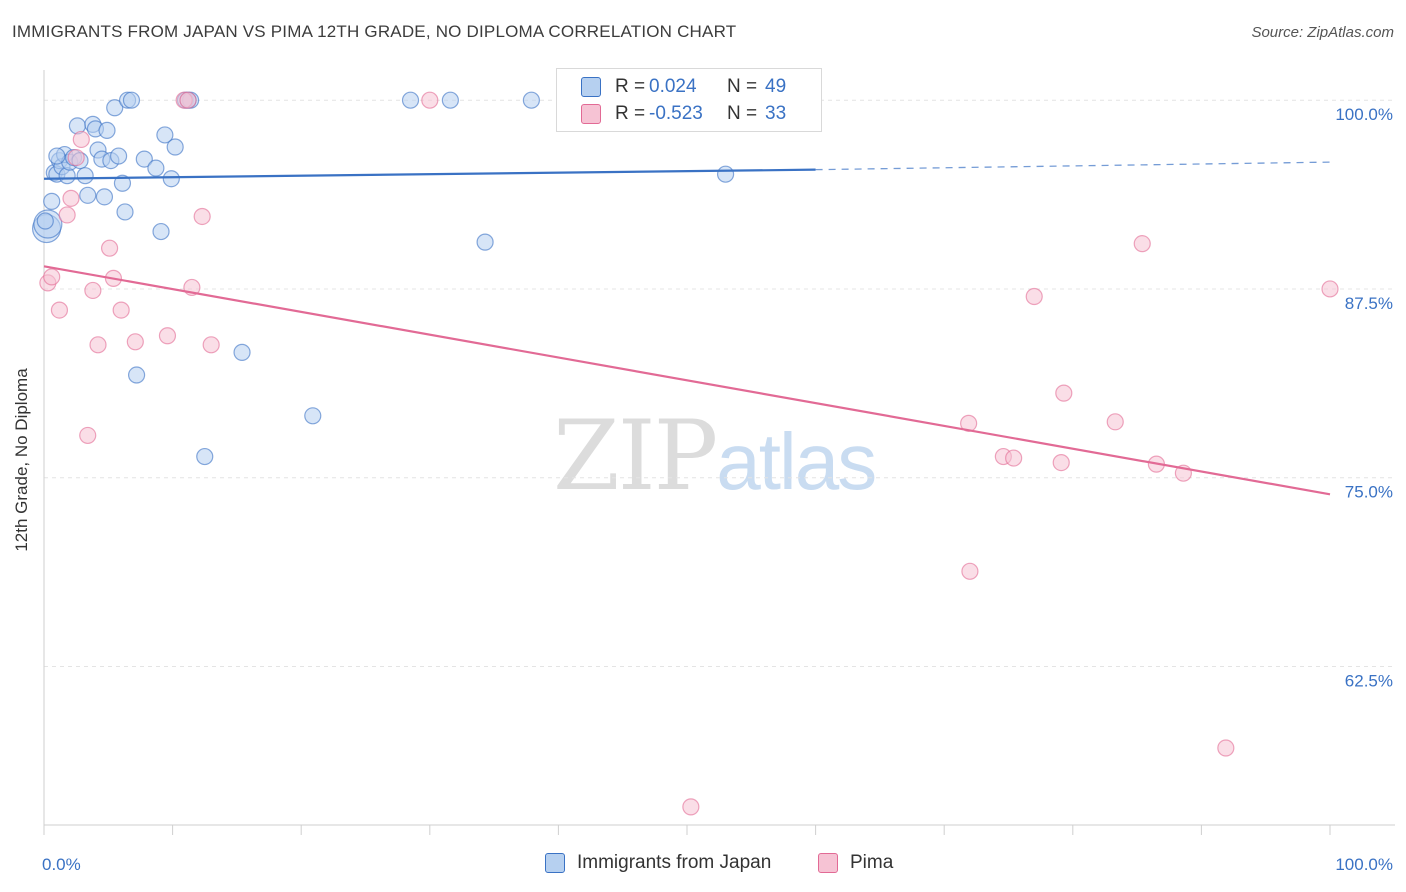 This screenshot has height=892, width=1406. What do you see at coordinates (676, 113) in the screenshot?
I see `legend-r-value: -0.523` at bounding box center [676, 113].